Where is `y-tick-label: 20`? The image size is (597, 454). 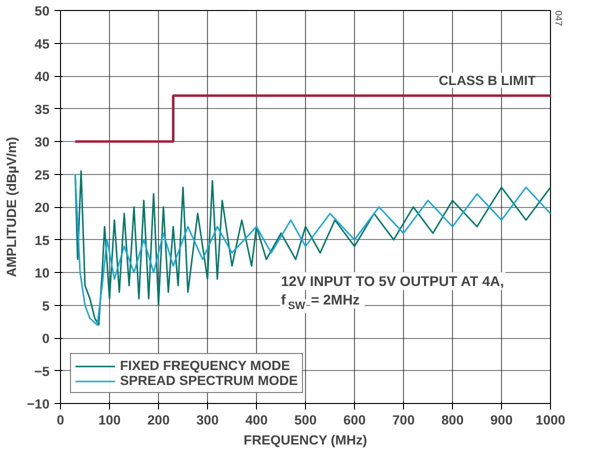
y-tick-label: 20 is located at coordinates (42, 207).